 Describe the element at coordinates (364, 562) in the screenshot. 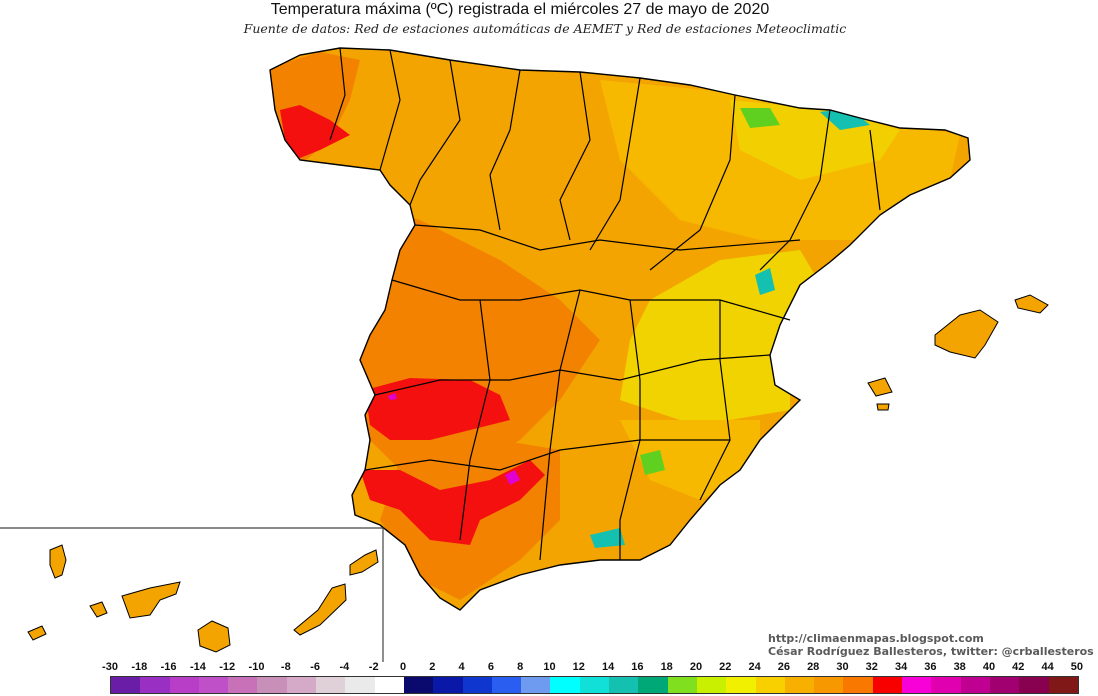

I see `island-lanzarote` at that location.